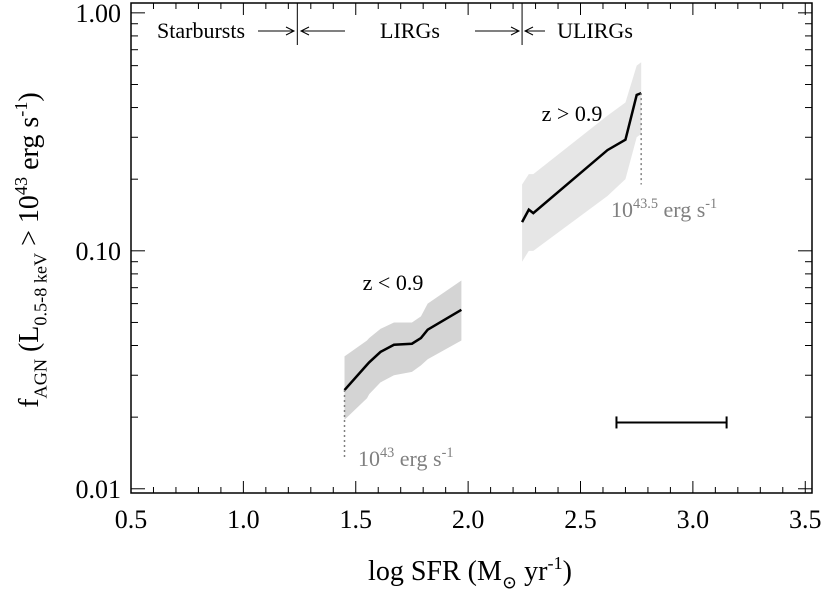 Image resolution: width=830 pixels, height=593 pixels. What do you see at coordinates (567, 571) in the screenshot?
I see `x-axis-label-part: )` at bounding box center [567, 571].